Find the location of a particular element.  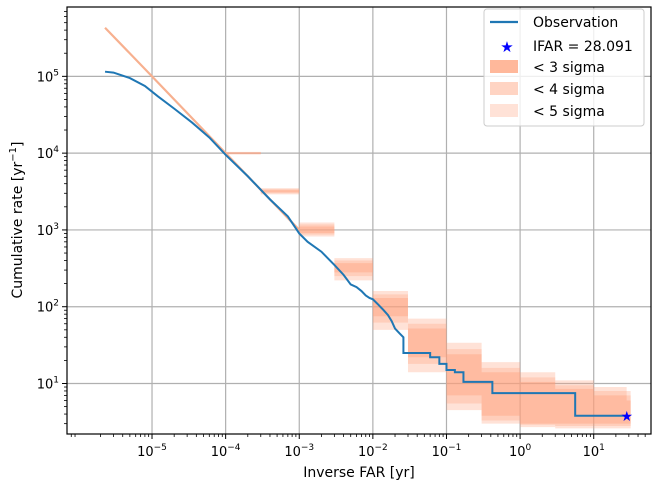

x-tick-label-0: 10⁻⁵ is located at coordinates (152, 451).